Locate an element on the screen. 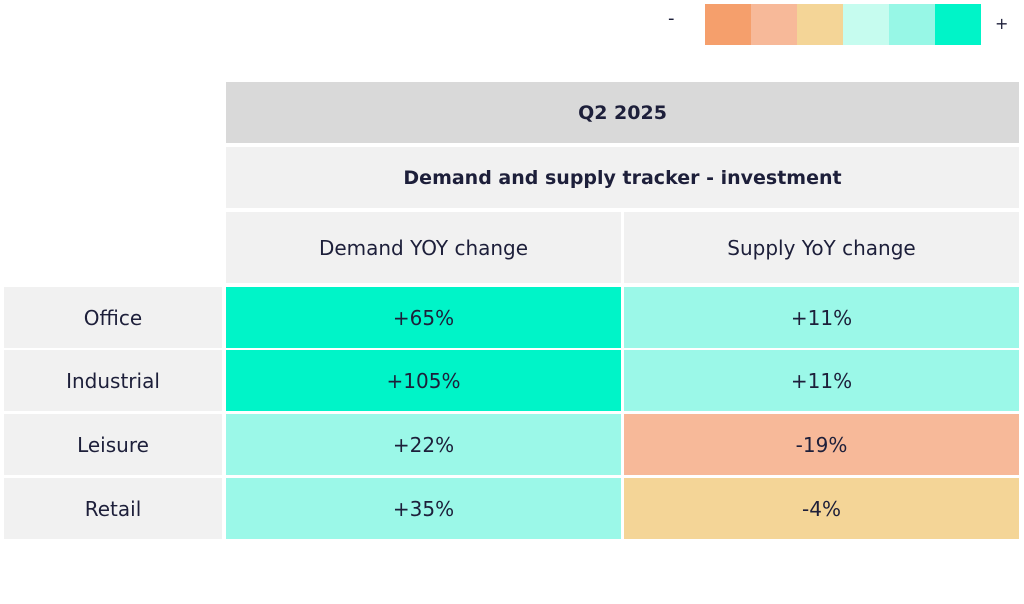 The width and height of the screenshot is (1024, 604). cell-retail-supply: -4% is located at coordinates (821, 508).